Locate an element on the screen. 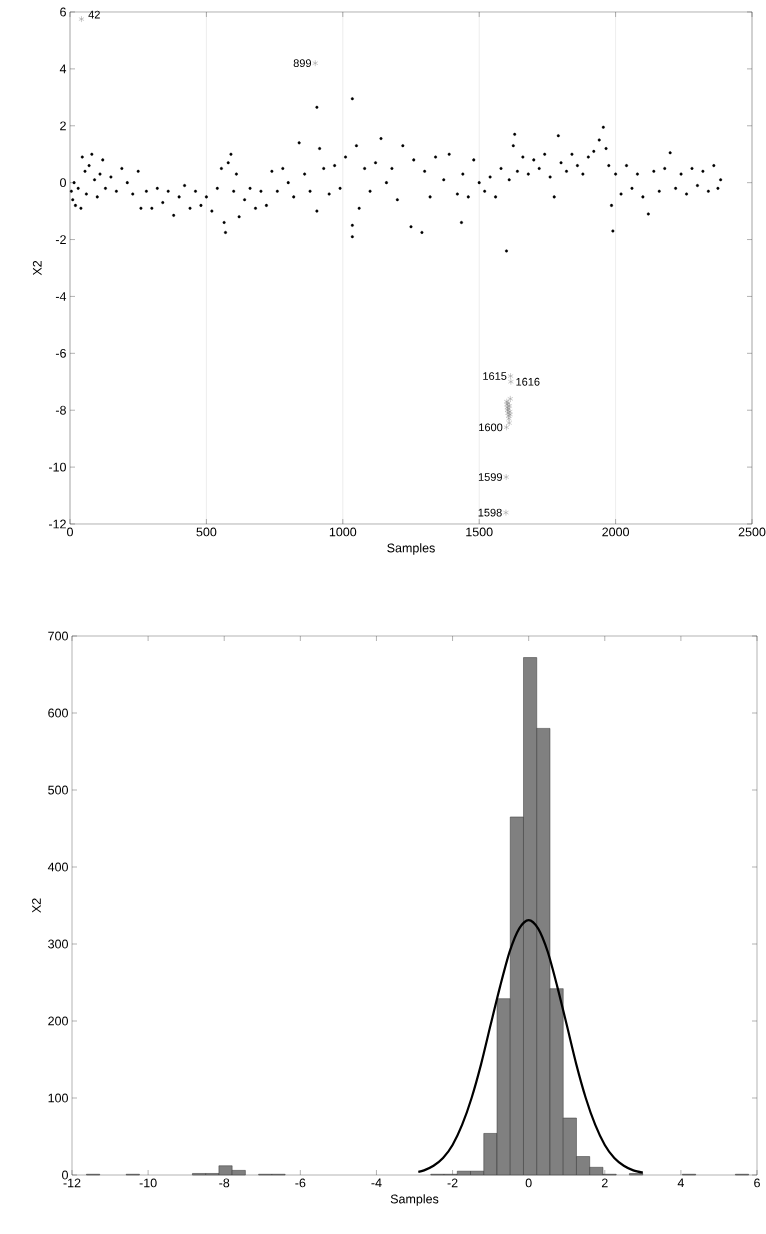 This screenshot has height=1234, width=766. y-tick-label: -4 is located at coordinates (61, 296).